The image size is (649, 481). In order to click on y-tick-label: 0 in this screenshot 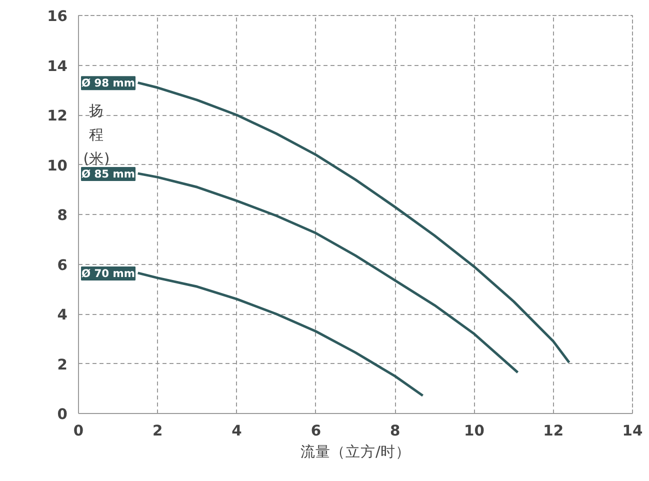, I will do `click(62, 414)`.